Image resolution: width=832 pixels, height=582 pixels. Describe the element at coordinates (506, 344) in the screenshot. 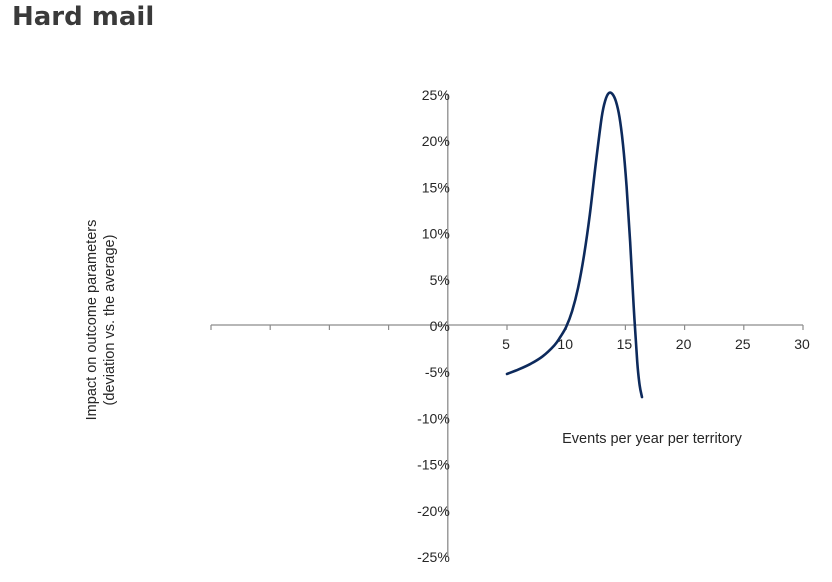

I see `x-tick-label: 5` at that location.